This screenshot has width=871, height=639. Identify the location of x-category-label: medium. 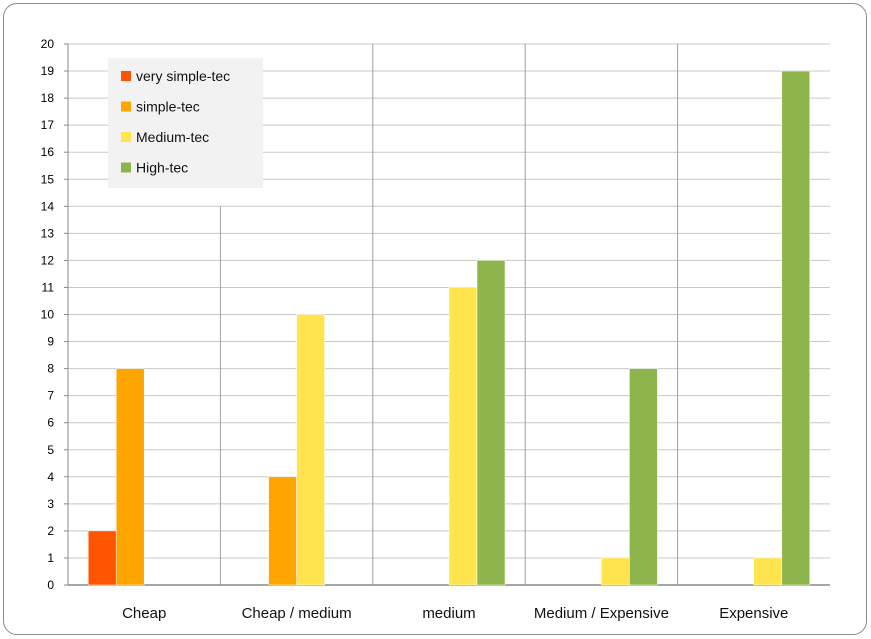
(448, 613).